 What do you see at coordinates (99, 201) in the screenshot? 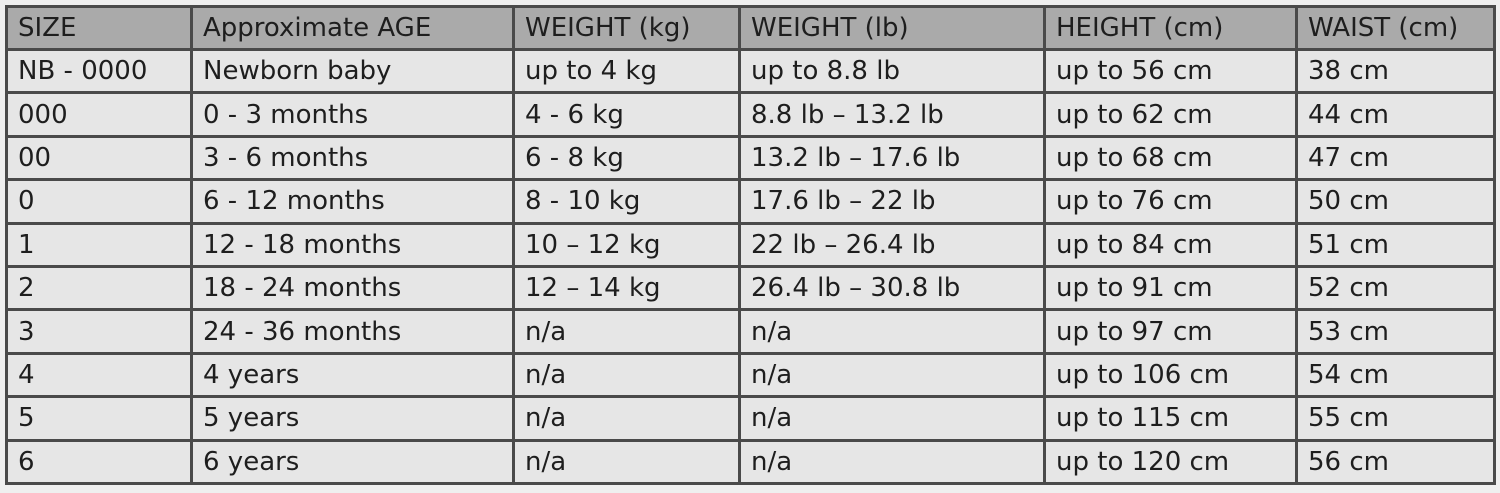
I see `cell-size: 0` at bounding box center [99, 201].